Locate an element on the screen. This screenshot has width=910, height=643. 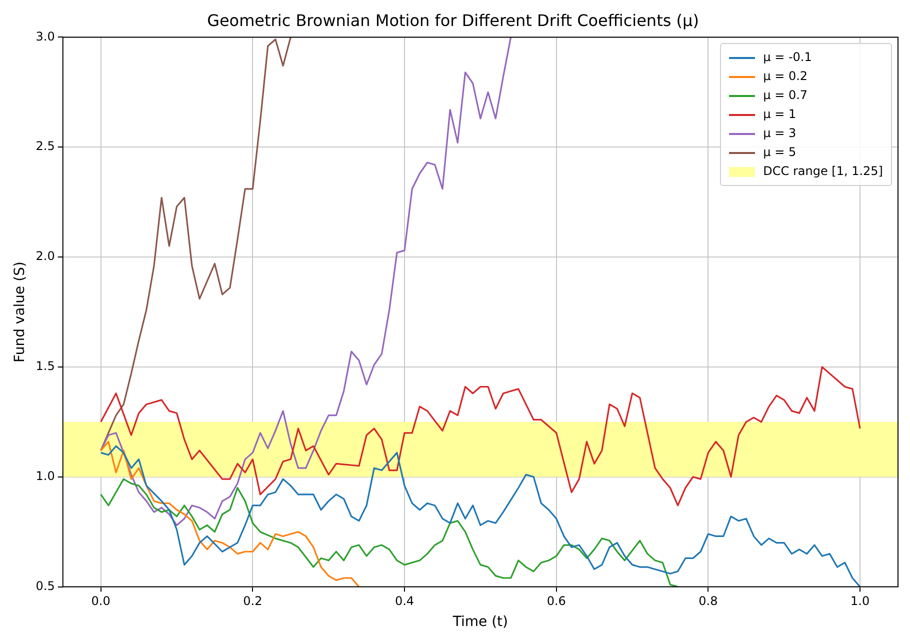
y-tick-label: 2.0 is located at coordinates (45, 256).